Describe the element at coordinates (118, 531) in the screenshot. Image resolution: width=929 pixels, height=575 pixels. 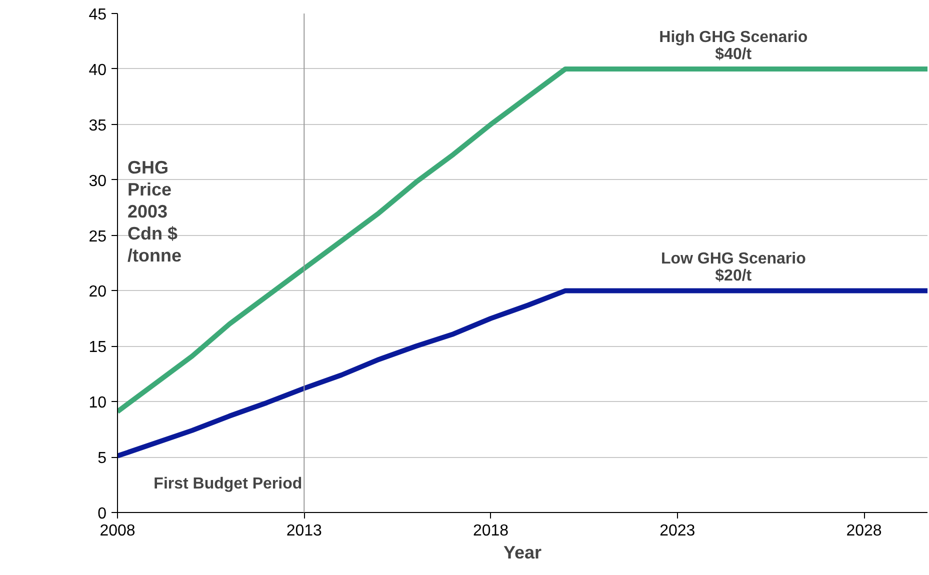
I see `x-tick-label: 2008` at that location.